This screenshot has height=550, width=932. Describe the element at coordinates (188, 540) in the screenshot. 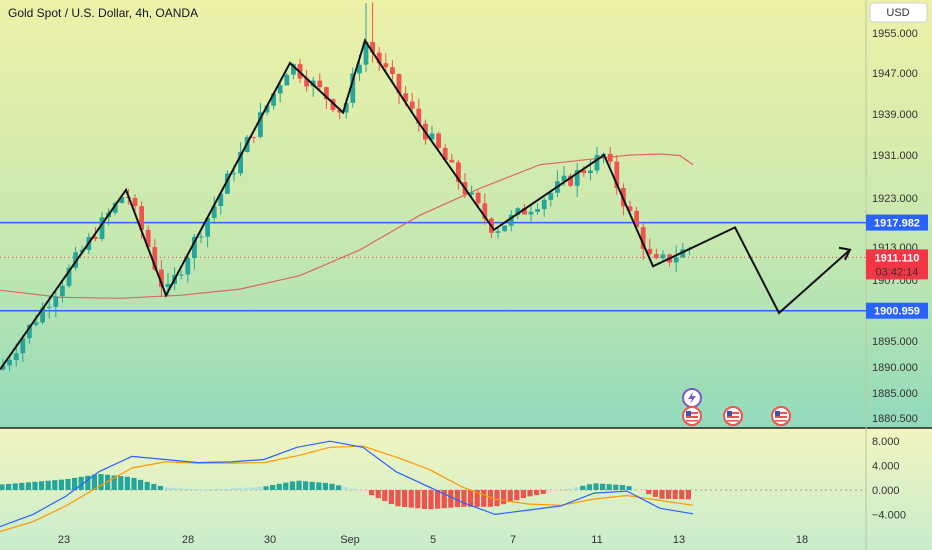

I see `x-tick-label: 28` at that location.